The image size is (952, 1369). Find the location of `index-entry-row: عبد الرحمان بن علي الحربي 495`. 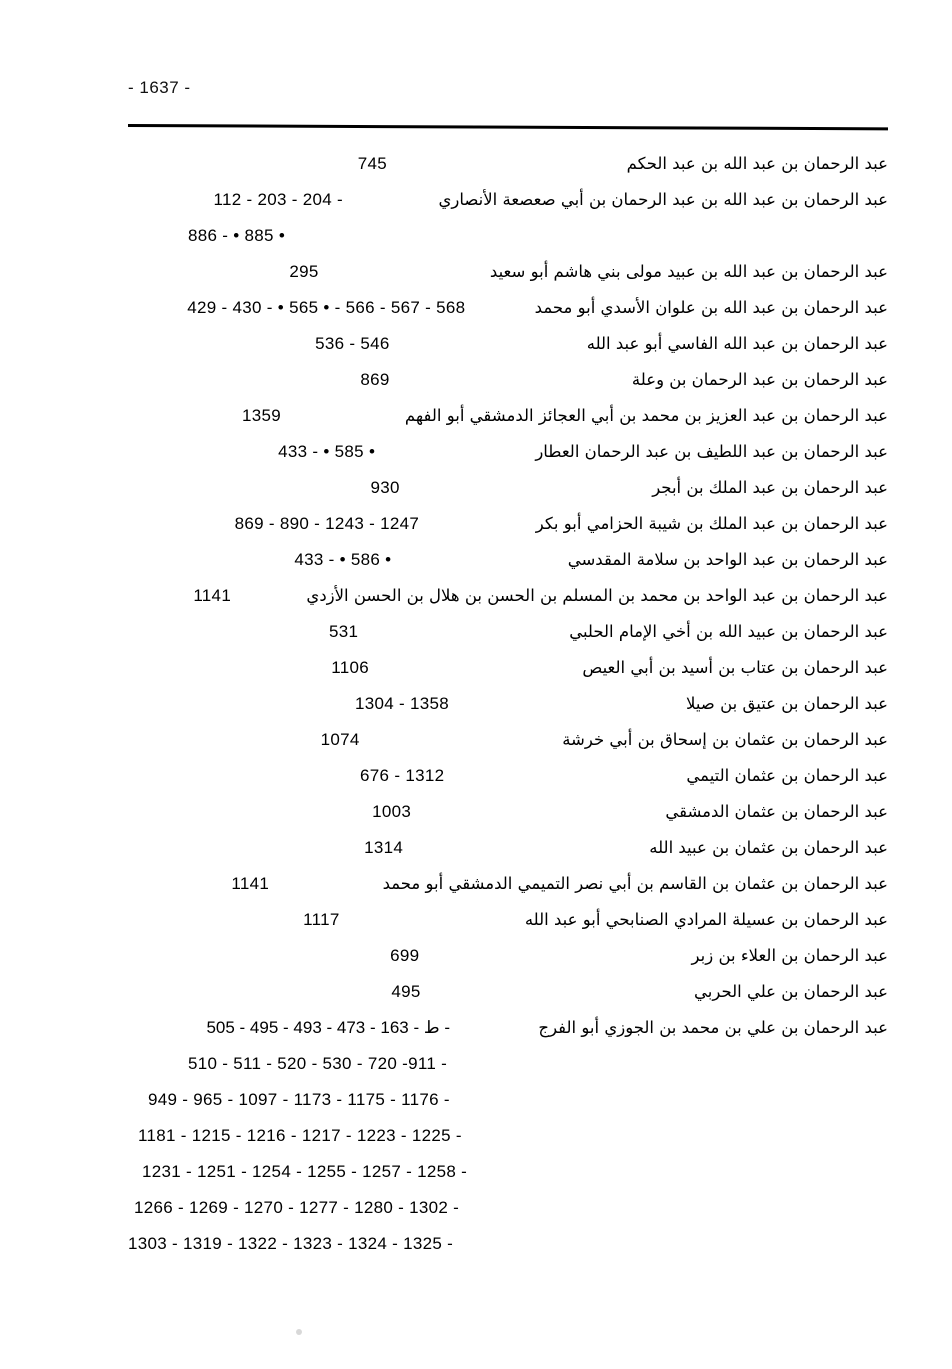

index-entry-row: عبد الرحمان بن علي الحربي 495 is located at coordinates (508, 992).